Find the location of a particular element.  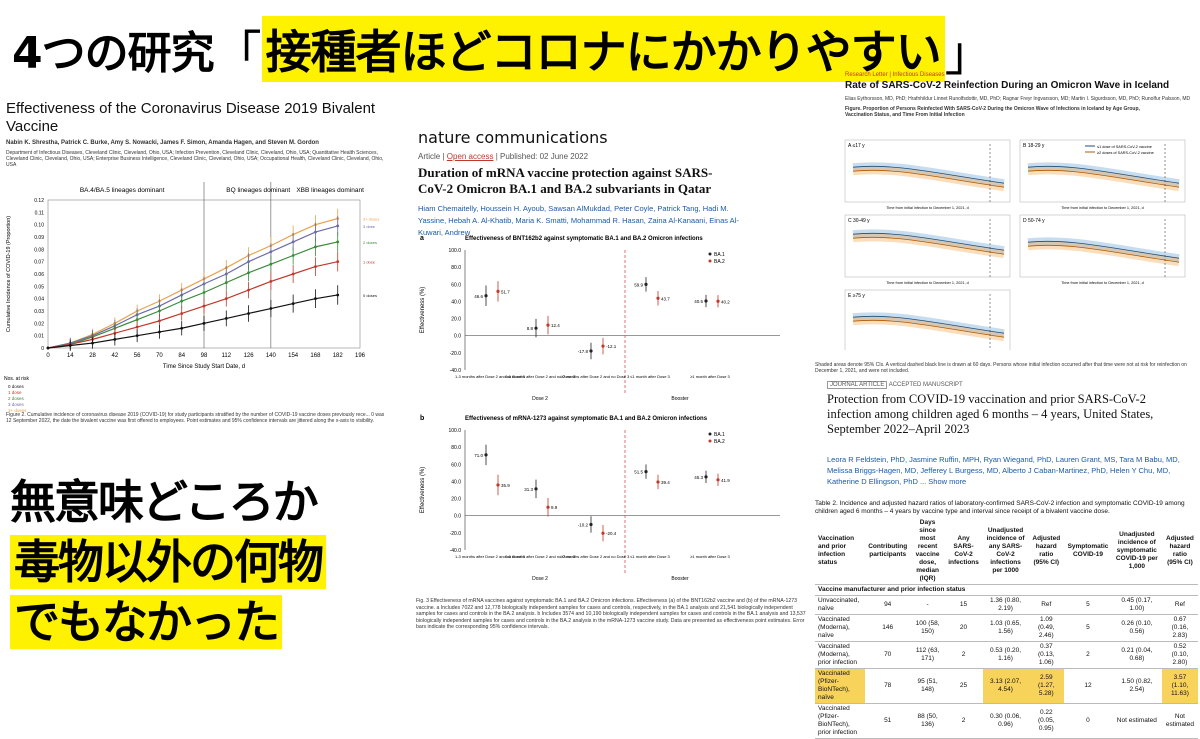

risk-row-label: 3 doses is located at coordinates (16, 404).